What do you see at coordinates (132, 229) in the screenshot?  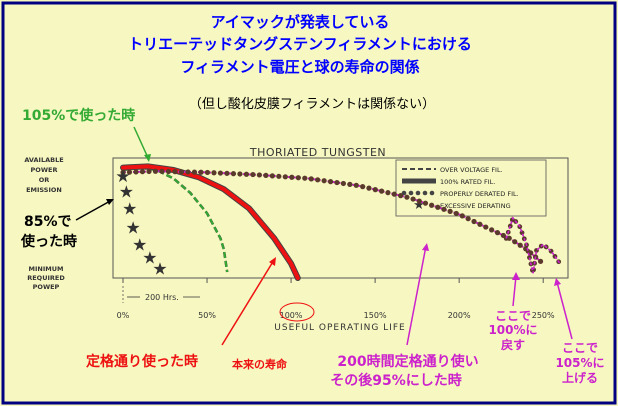 I see `series-excessive-star-3: ★` at bounding box center [132, 229].